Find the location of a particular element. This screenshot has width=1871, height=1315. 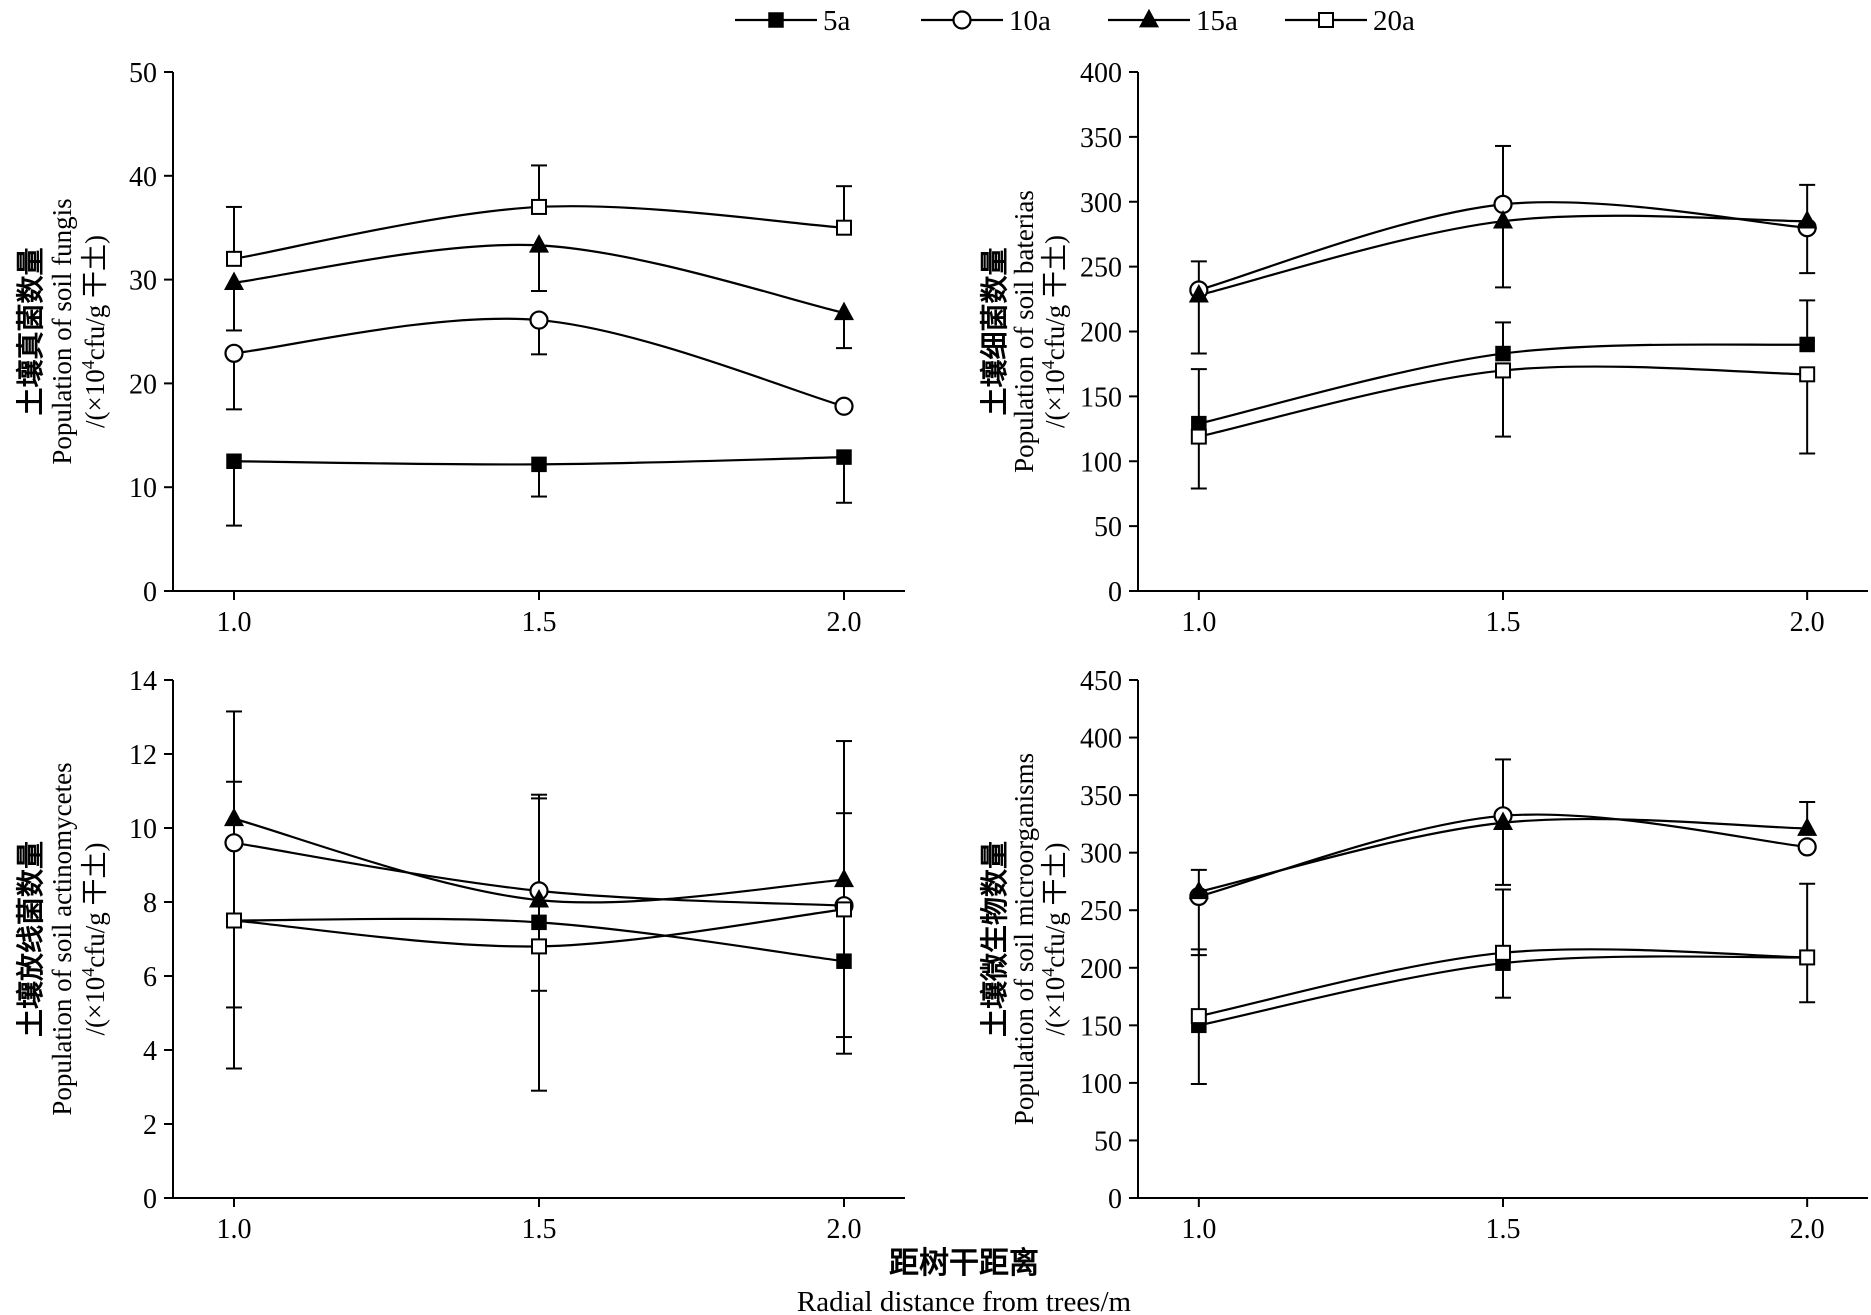

y-axis-title-cn: 土壤细菌数量 is located at coordinates (994, 331).